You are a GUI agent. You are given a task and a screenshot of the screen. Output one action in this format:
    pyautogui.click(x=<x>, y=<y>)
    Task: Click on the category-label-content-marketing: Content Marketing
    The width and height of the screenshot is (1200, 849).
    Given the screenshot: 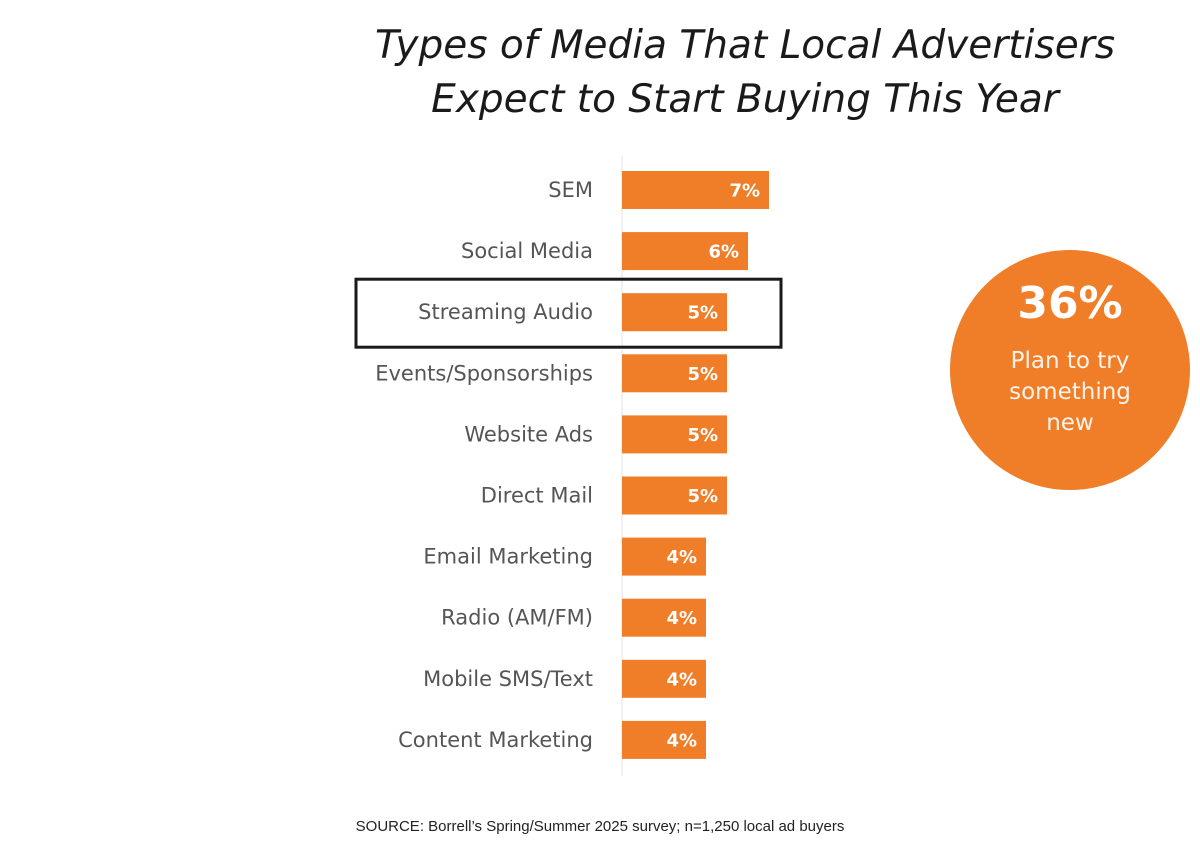 What is the action you would take?
    pyautogui.click(x=495, y=740)
    